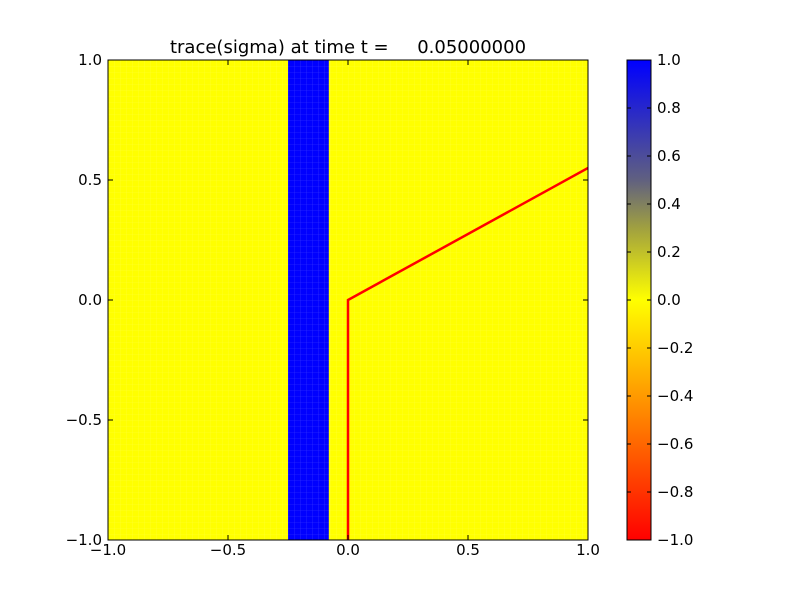 Image resolution: width=800 pixels, height=600 pixels. Describe the element at coordinates (588, 550) in the screenshot. I see `x-tick-label: 1.0` at that location.